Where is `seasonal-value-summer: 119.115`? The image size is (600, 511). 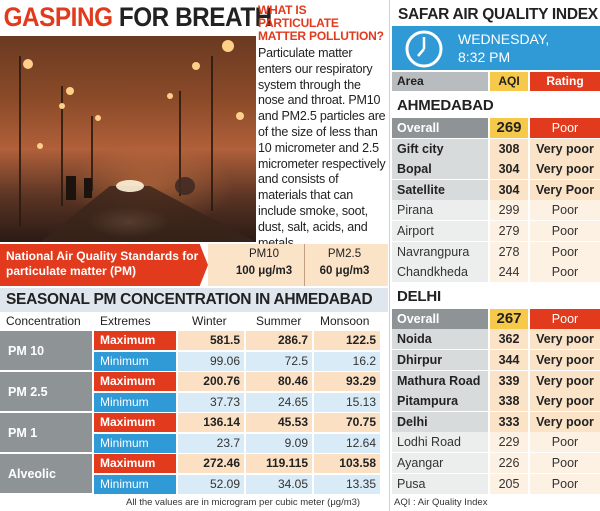 seasonal-value-summer: 119.115 is located at coordinates (279, 463).